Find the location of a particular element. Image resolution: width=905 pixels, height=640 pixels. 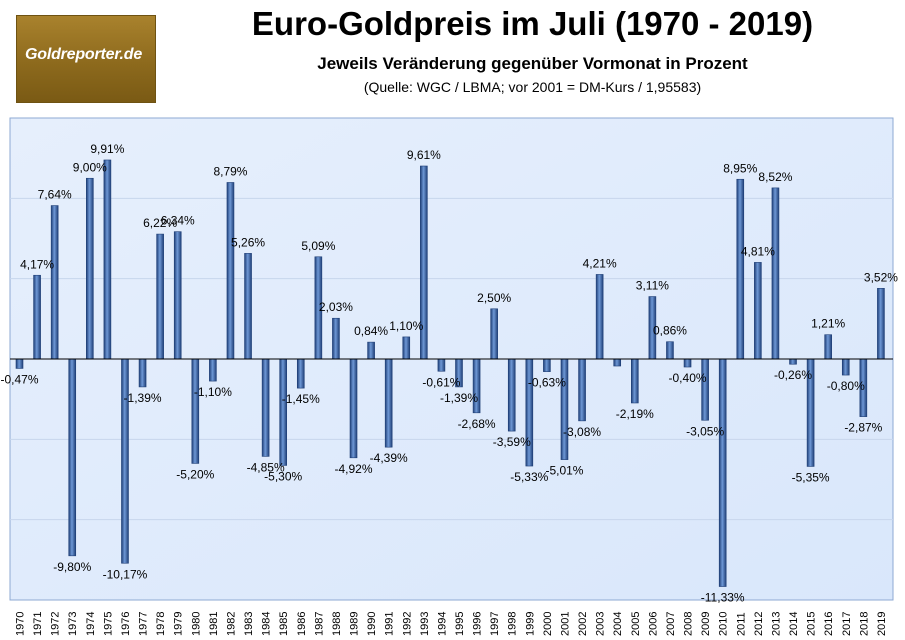

data-label: 5,09% is located at coordinates (318, 246).